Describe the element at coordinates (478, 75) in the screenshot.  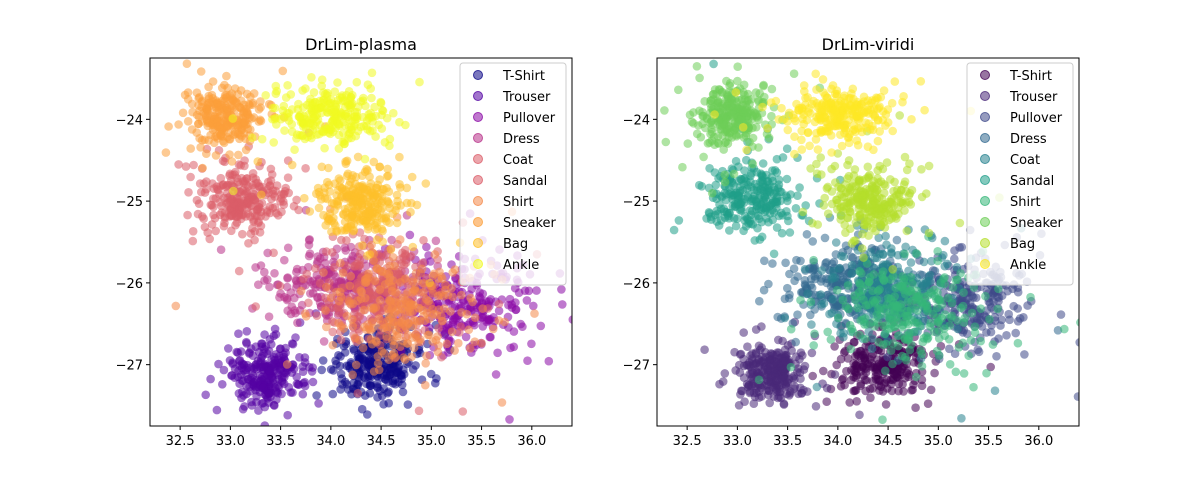
I see `legend-marker` at that location.